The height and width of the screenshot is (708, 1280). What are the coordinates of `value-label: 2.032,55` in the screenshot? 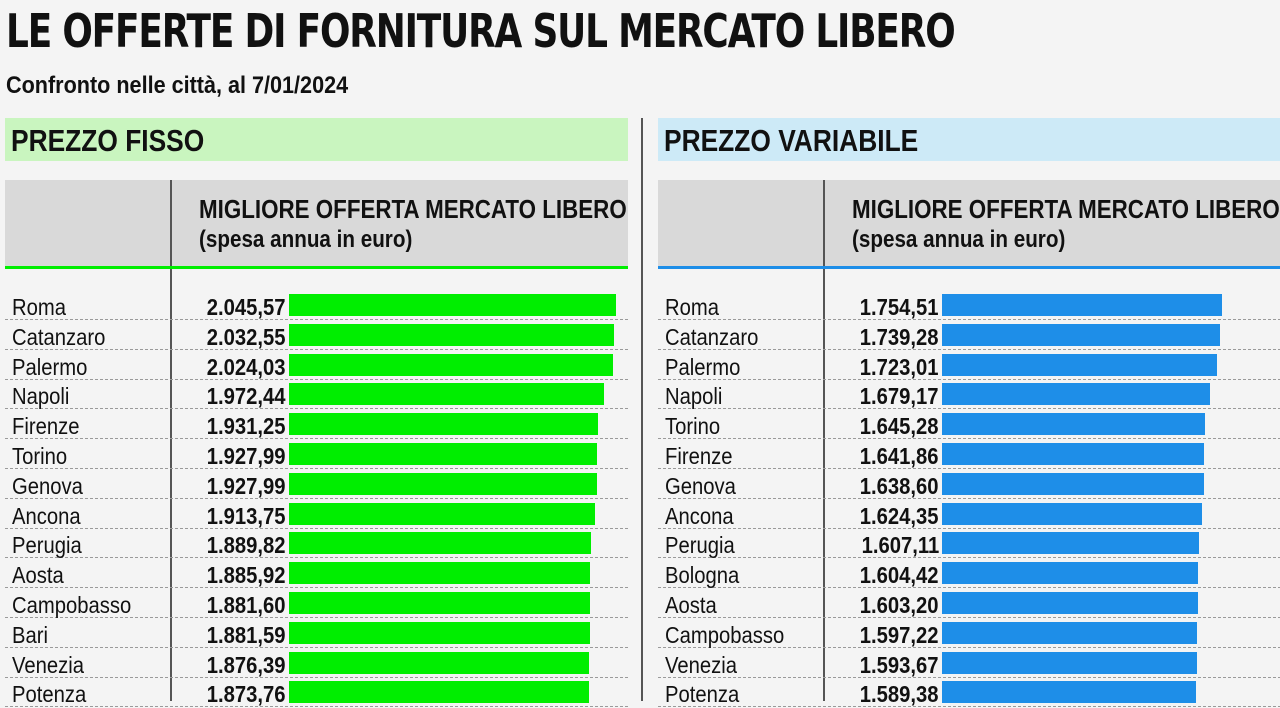 It's located at (246, 336).